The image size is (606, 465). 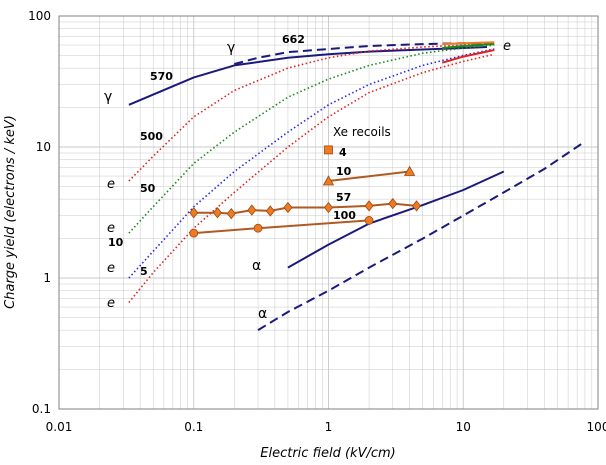 I want to click on x-tick-label: 100, so click(x=596, y=427).